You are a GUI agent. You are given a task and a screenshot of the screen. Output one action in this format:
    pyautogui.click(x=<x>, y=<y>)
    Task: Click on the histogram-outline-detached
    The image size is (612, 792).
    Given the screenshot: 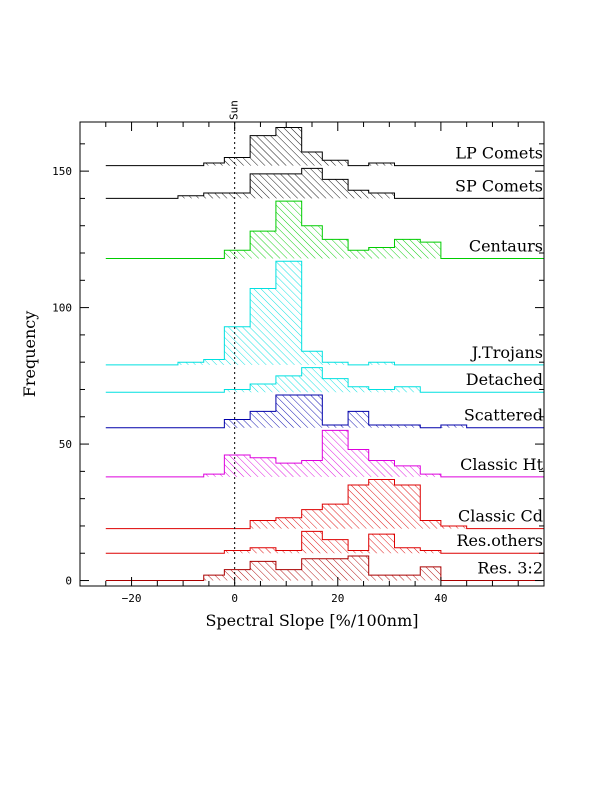 What is the action you would take?
    pyautogui.click(x=324, y=380)
    